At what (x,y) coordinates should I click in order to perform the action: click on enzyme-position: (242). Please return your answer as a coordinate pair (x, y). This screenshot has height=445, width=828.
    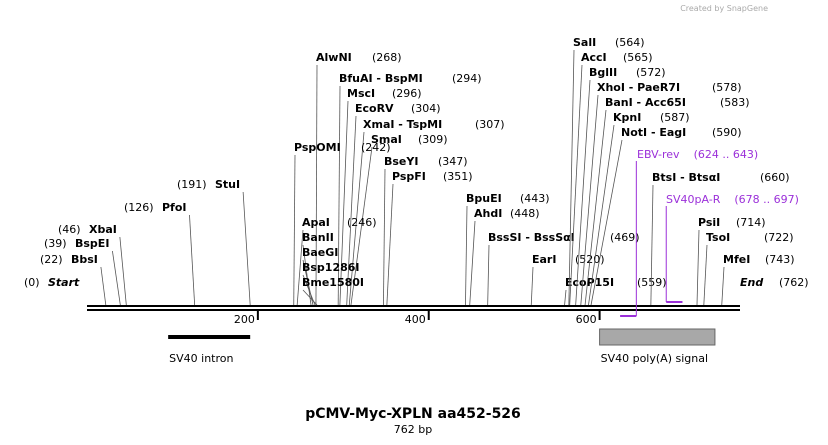
    Looking at the image, I should click on (376, 147).